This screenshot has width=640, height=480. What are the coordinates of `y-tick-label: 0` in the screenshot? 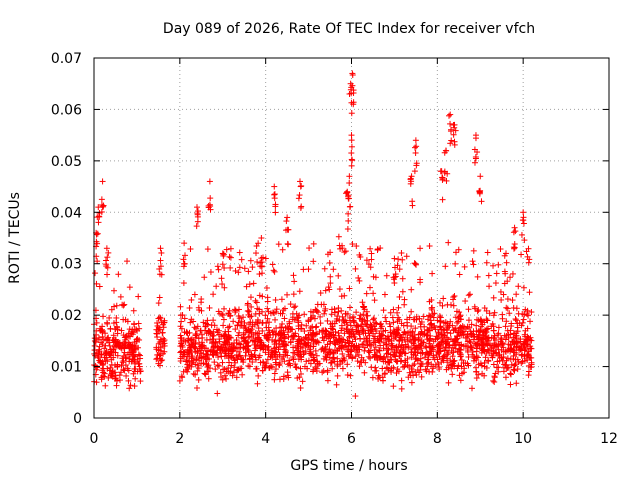 It's located at (77, 419).